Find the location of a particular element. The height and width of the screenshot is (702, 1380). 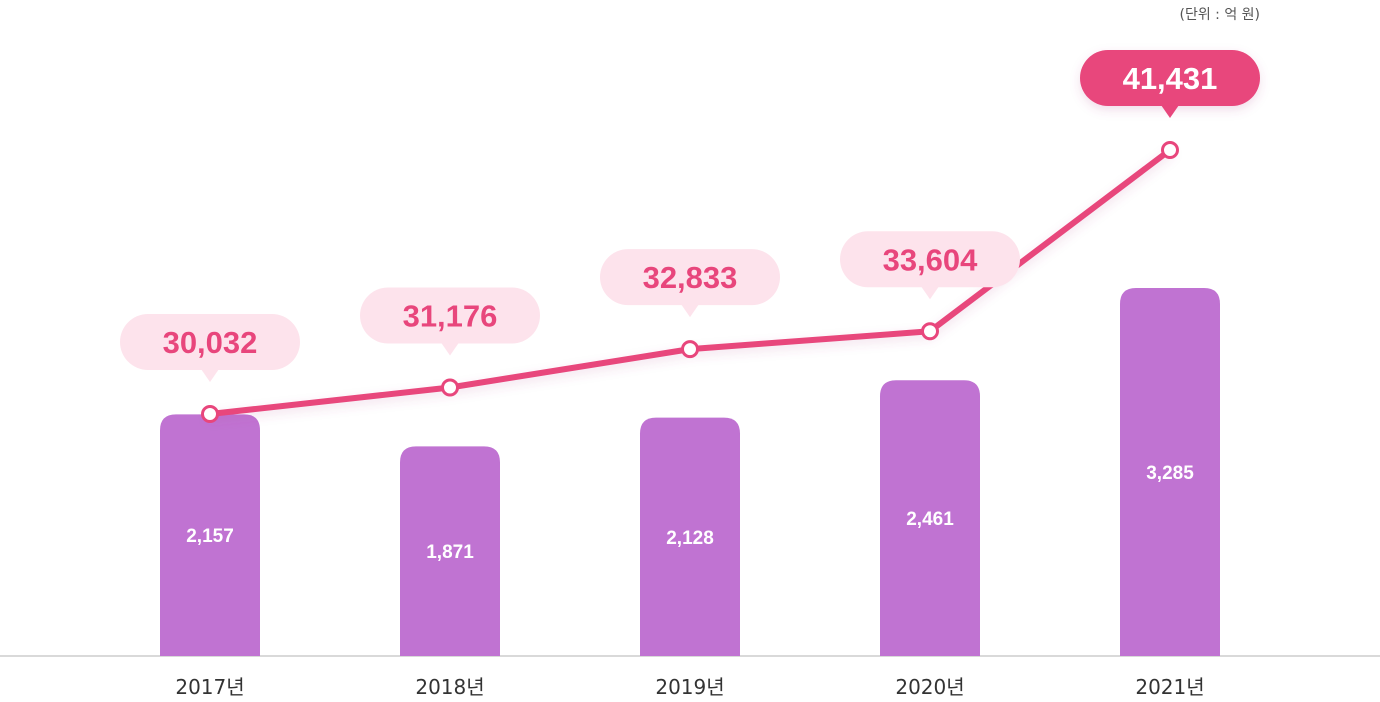

x-tick-label: 2021년 is located at coordinates (1169, 687).